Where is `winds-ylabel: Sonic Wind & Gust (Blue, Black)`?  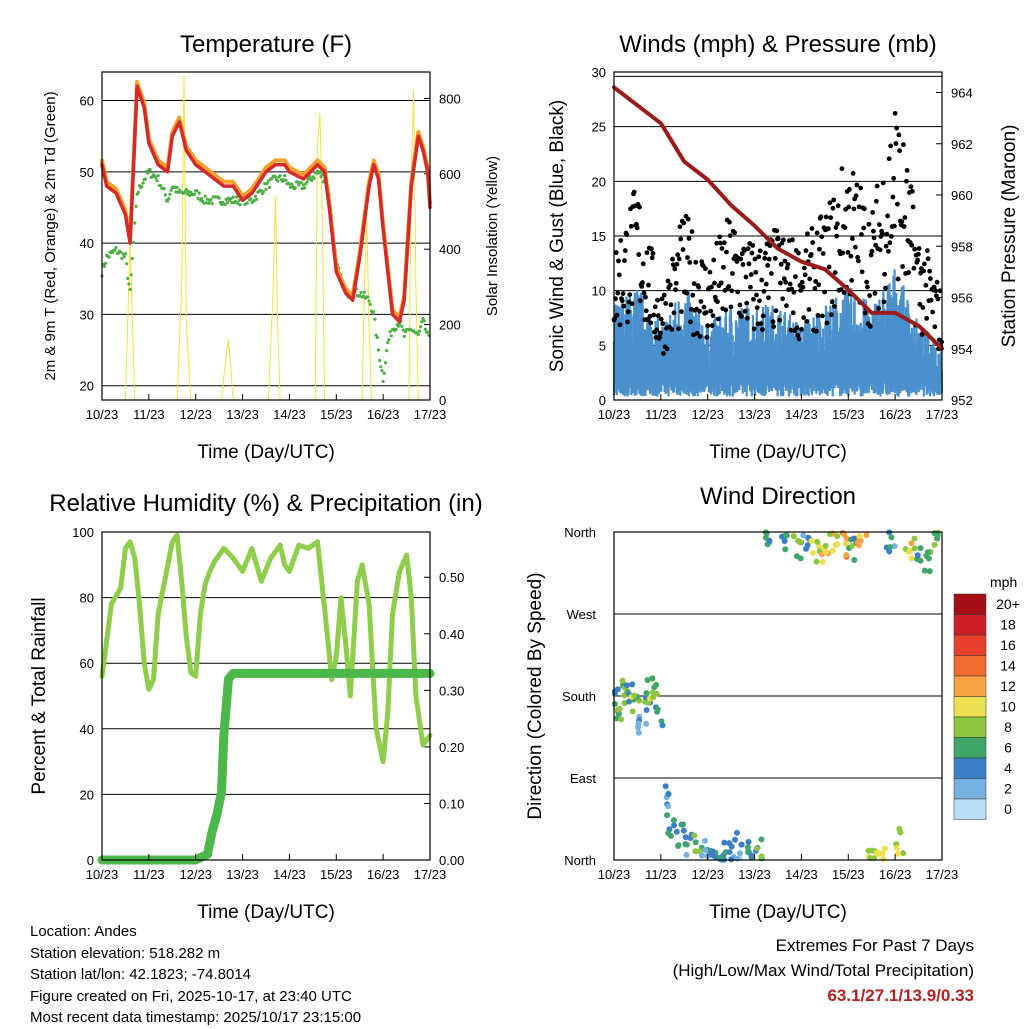
winds-ylabel: Sonic Wind & Gust (Blue, Black) is located at coordinates (557, 236).